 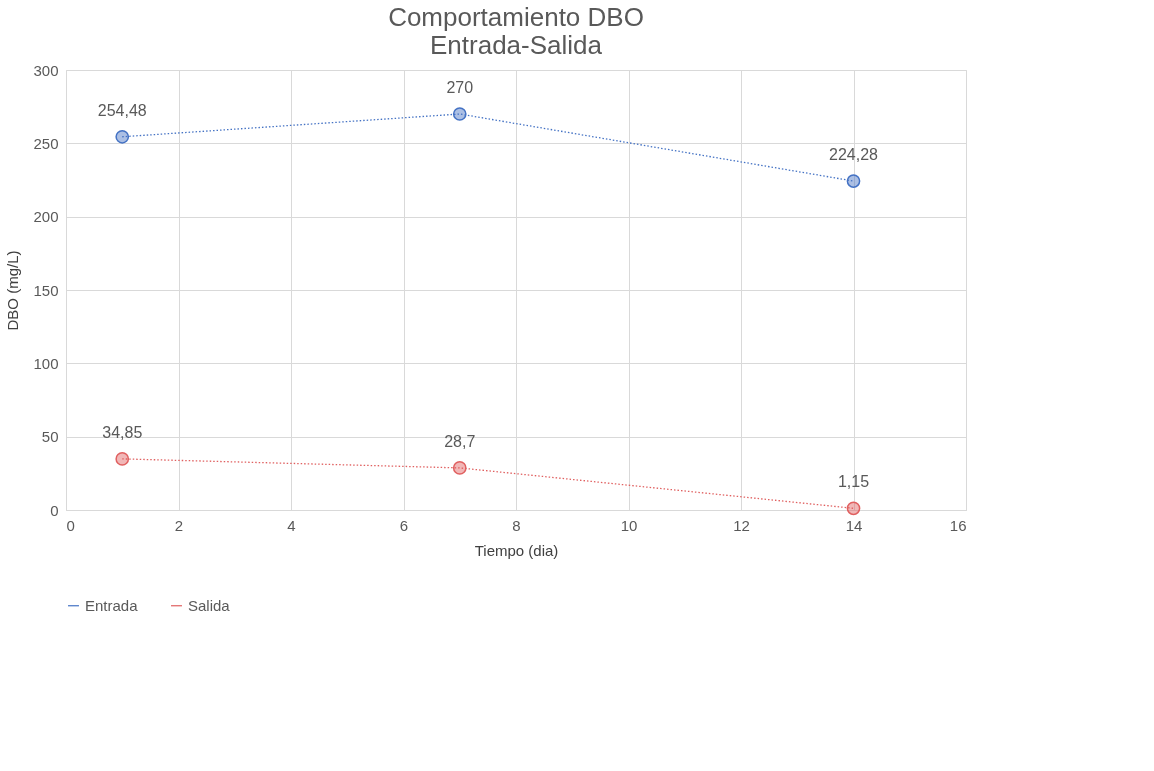 What do you see at coordinates (853, 482) in the screenshot?
I see `data-label: 1,15` at bounding box center [853, 482].